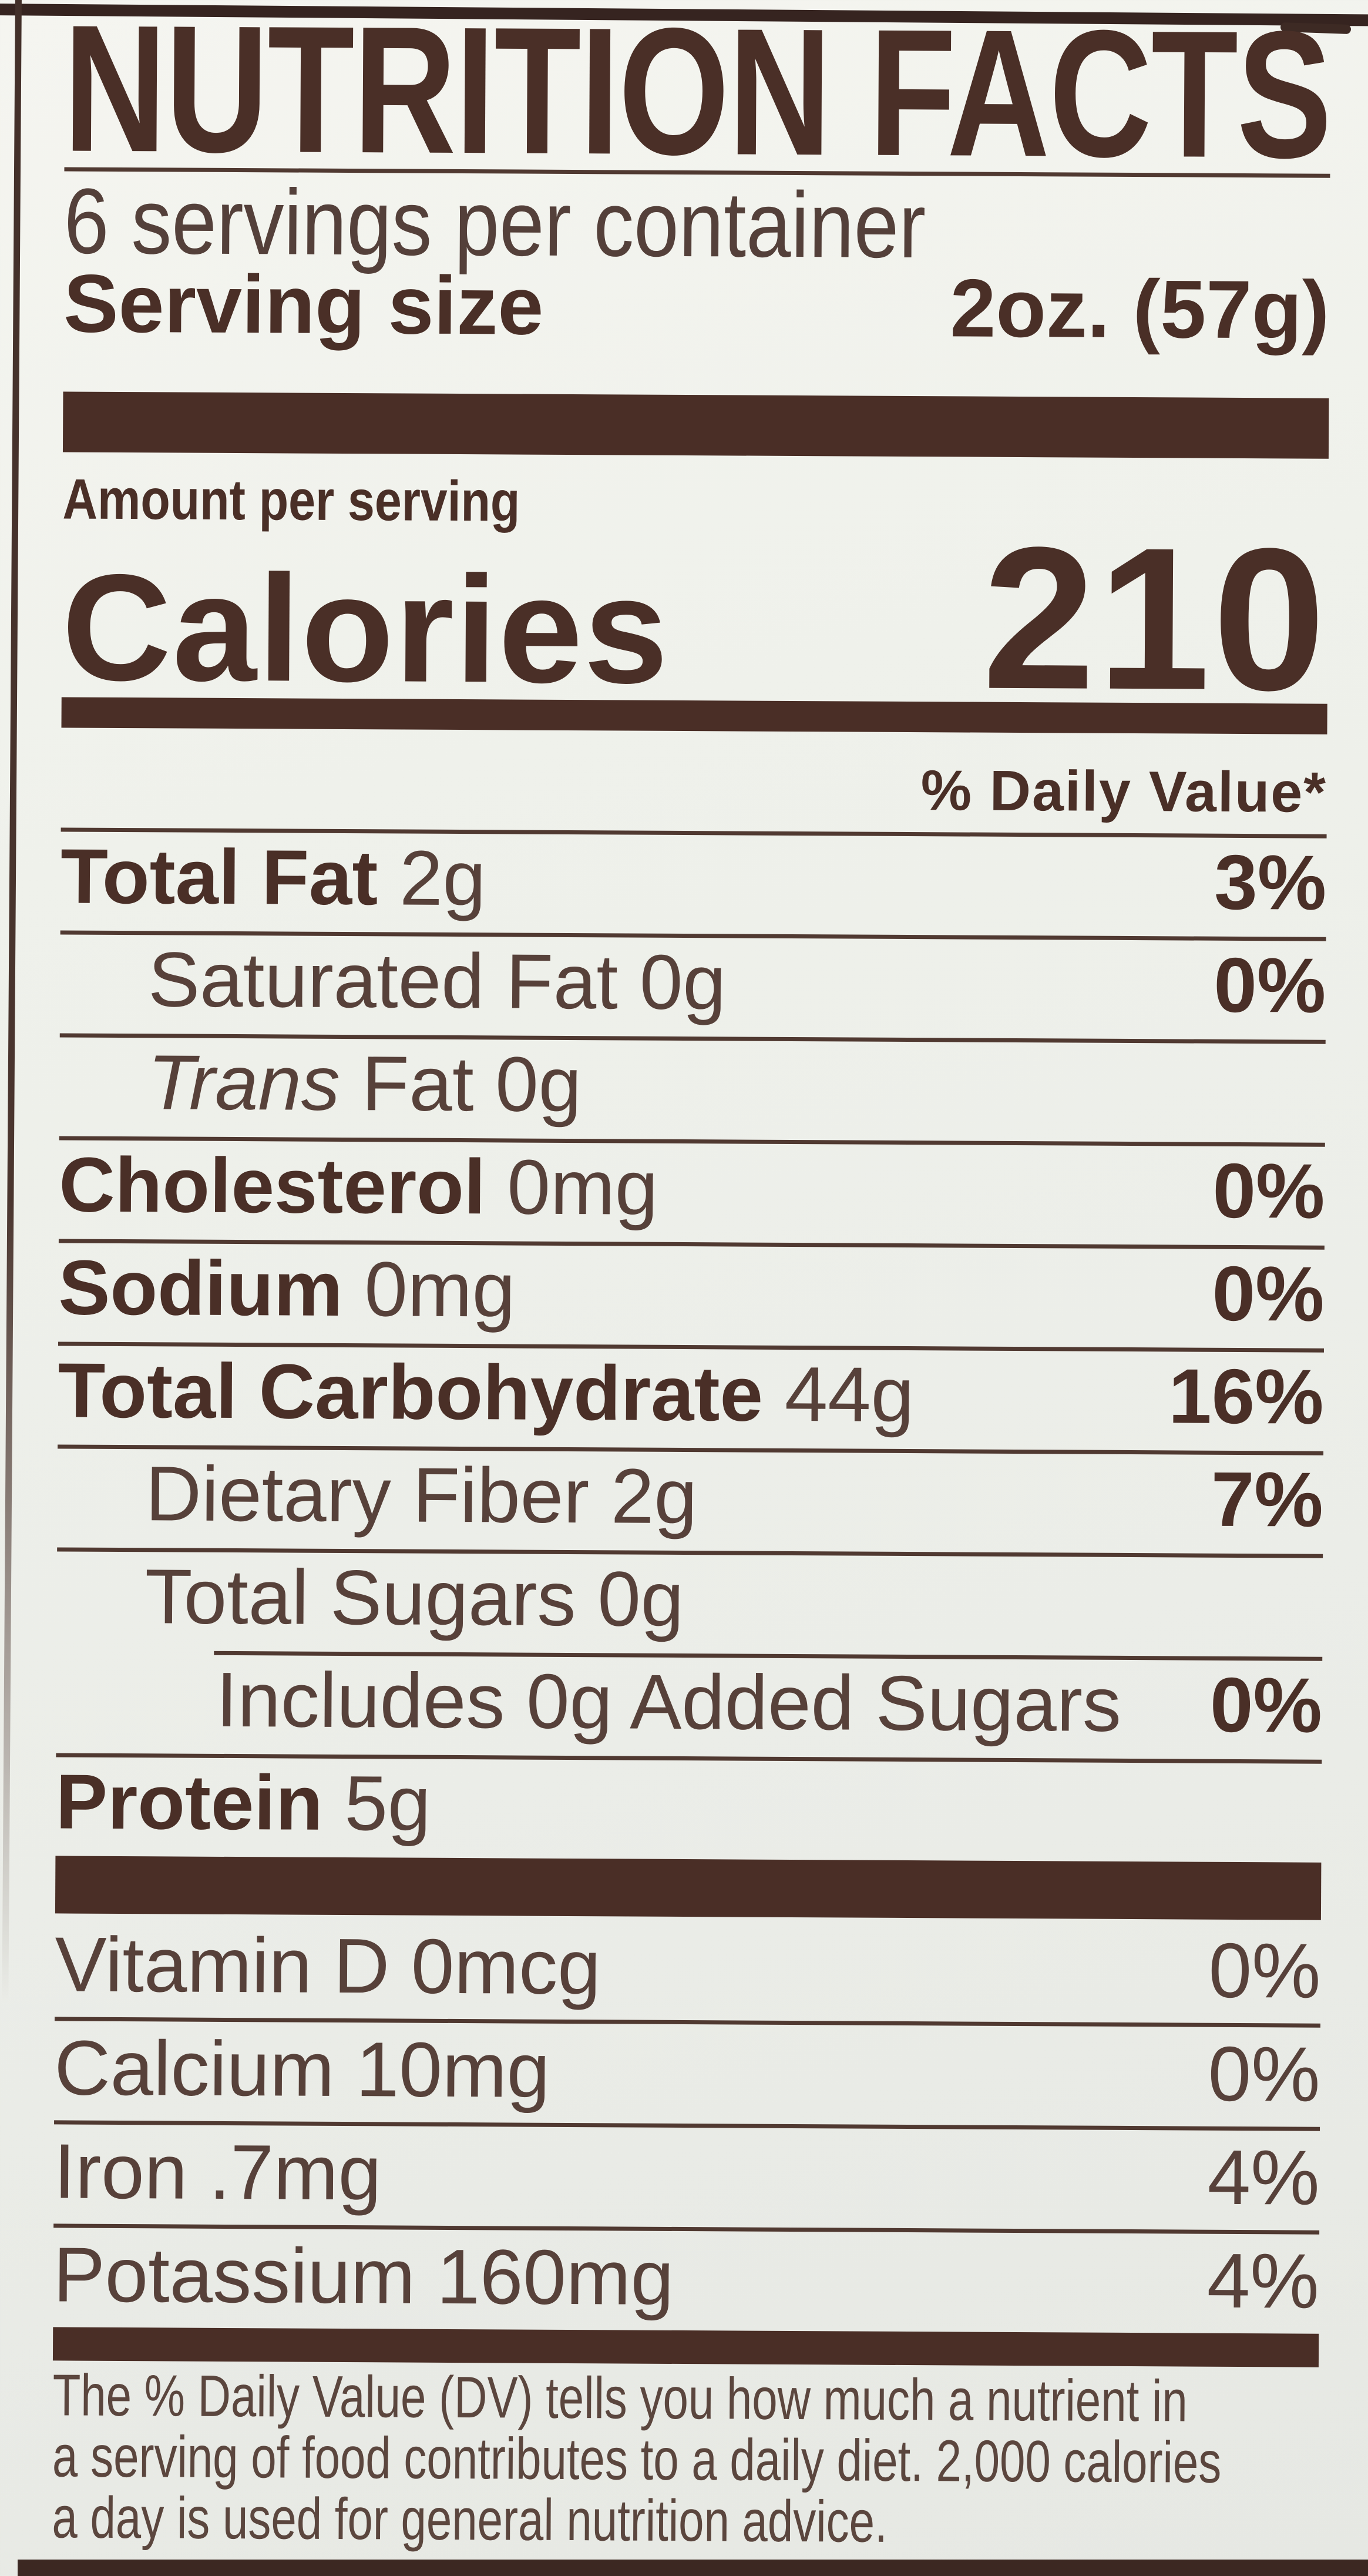  What do you see at coordinates (219, 877) in the screenshot?
I see `nutrient-name: Total Fat` at bounding box center [219, 877].